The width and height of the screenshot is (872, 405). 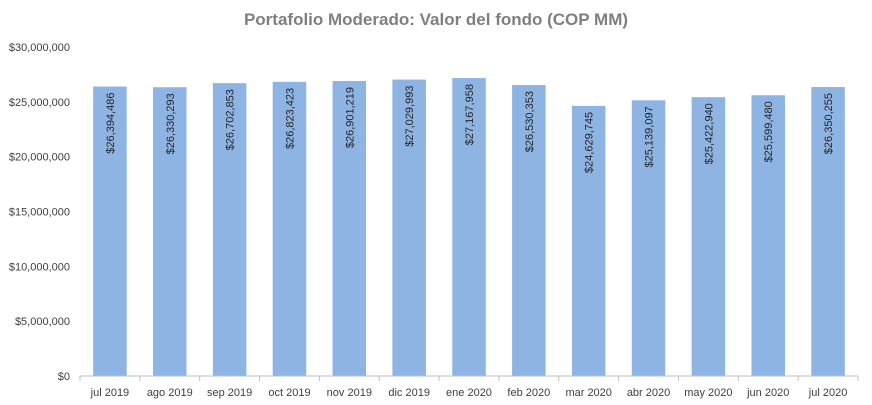 What do you see at coordinates (409, 393) in the screenshot?
I see `x-tick-label: dic 2019` at bounding box center [409, 393].